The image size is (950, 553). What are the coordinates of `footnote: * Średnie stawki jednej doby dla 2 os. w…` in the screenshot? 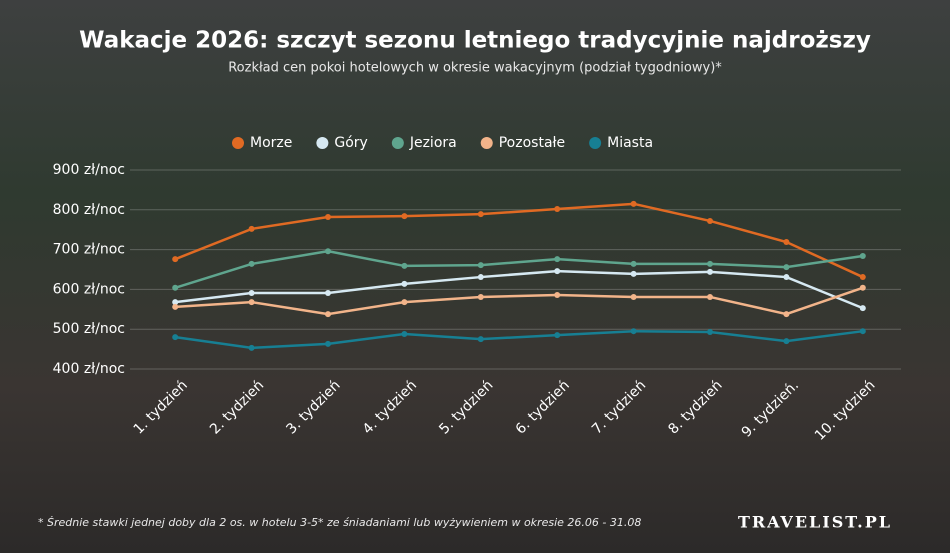 It's located at (339, 522).